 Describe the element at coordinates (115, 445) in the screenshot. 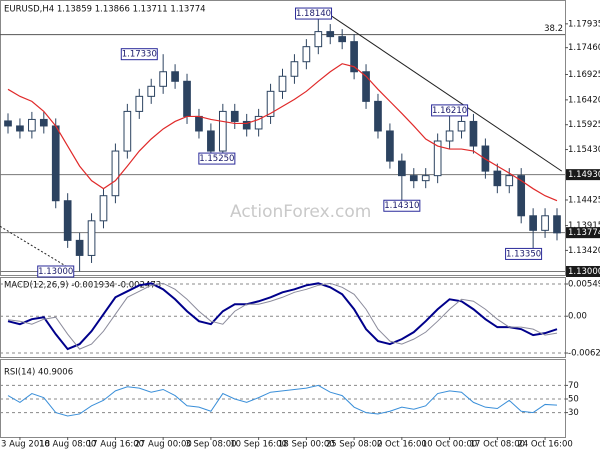

I see `x-tick-label: 17 Aug 16:00` at that location.